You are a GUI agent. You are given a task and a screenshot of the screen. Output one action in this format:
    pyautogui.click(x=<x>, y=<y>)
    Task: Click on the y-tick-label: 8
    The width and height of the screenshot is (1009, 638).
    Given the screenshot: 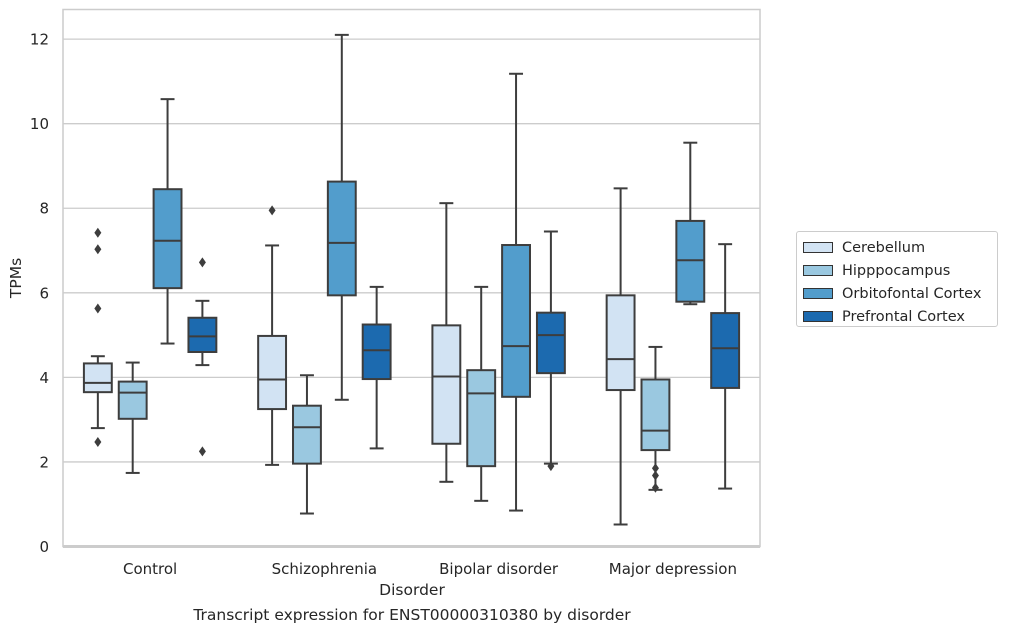 What is the action you would take?
    pyautogui.click(x=44, y=209)
    